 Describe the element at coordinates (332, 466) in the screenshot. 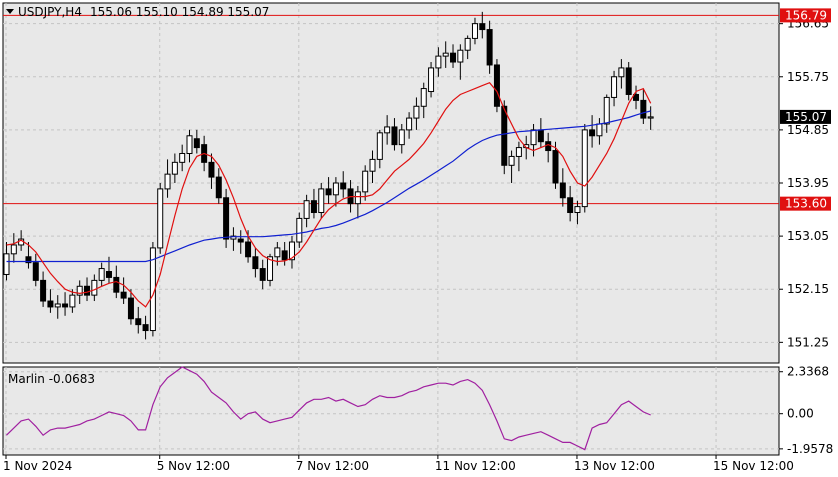

I see `time-tick-label: 7 Nov 12:00` at that location.